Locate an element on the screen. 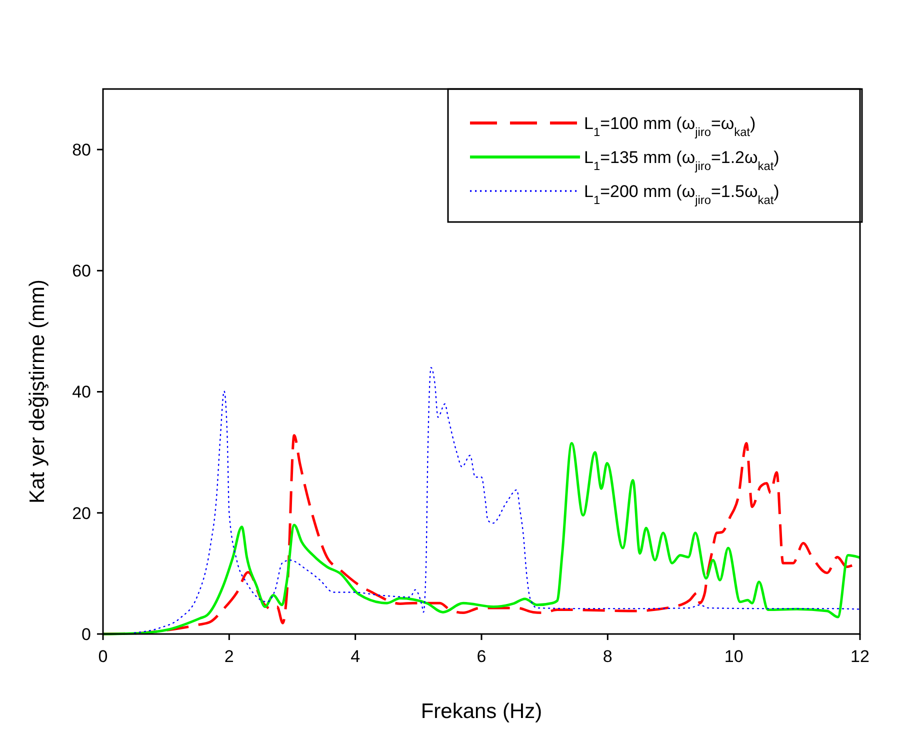 This screenshot has height=731, width=897. y-tick-label: 60 is located at coordinates (81, 271).